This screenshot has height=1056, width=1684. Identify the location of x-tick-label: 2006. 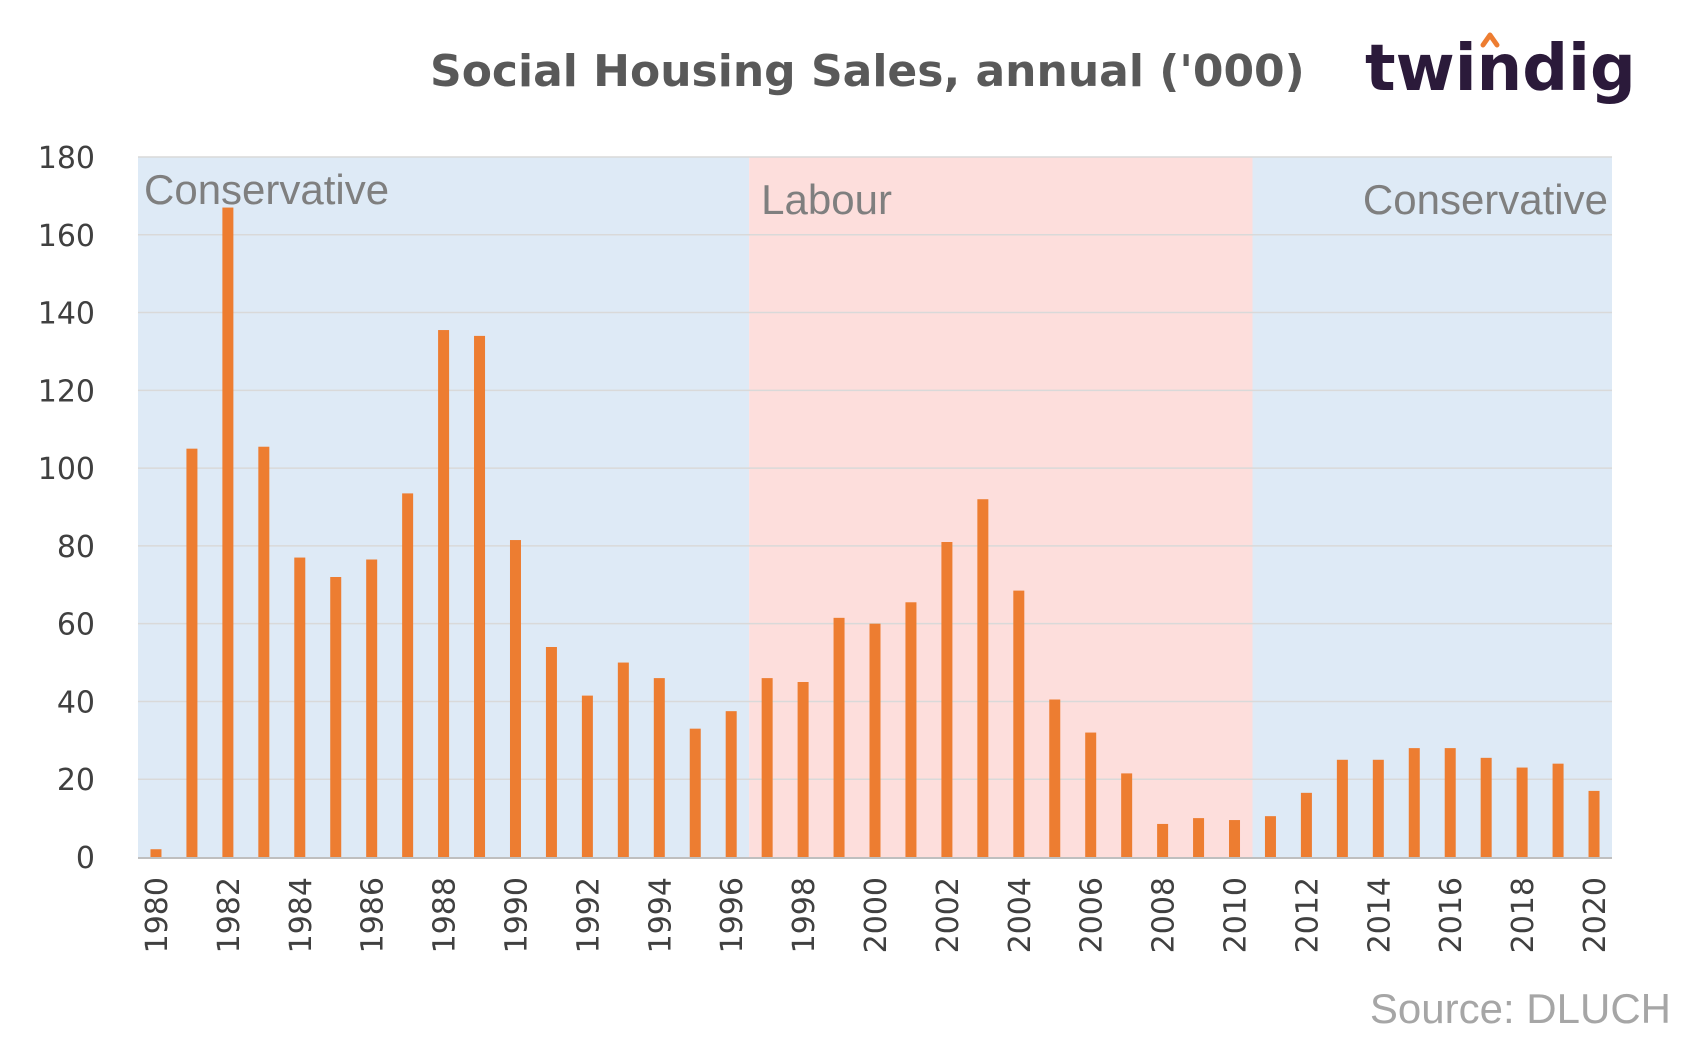
(1092, 915).